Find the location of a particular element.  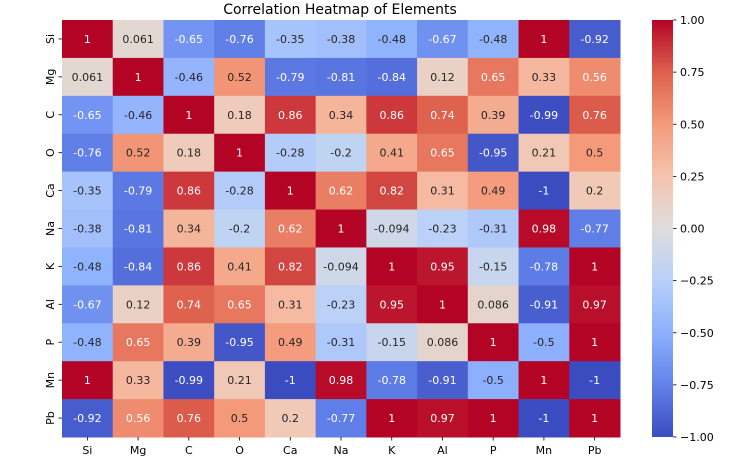

heatmap-cell-c-pb: 0.76 is located at coordinates (595, 115).